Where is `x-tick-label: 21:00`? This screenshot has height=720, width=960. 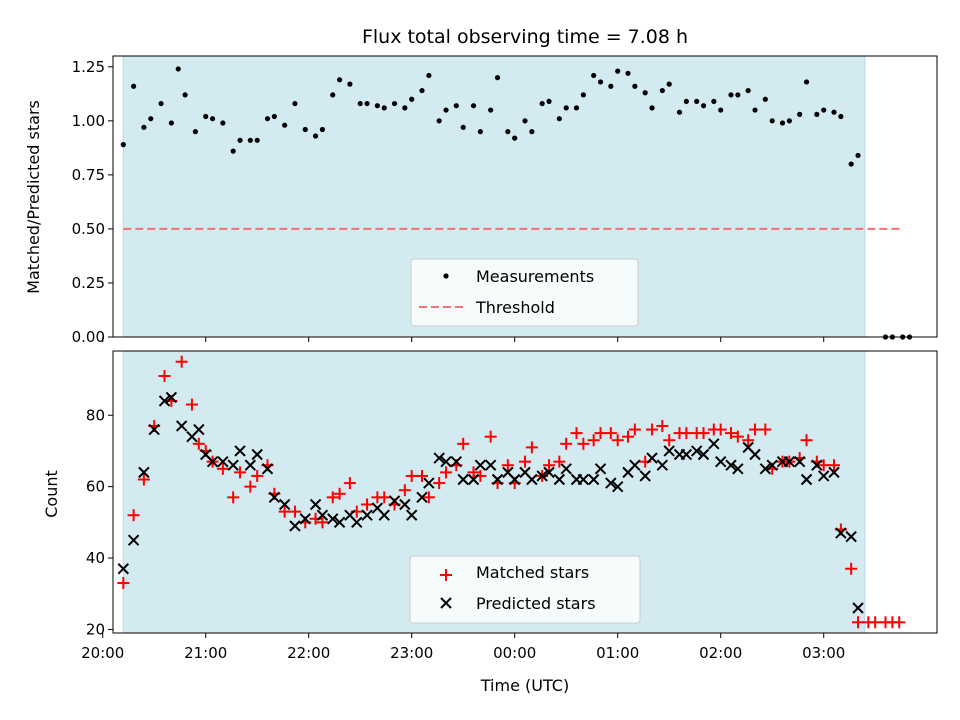
x-tick-label: 21:00 is located at coordinates (205, 653).